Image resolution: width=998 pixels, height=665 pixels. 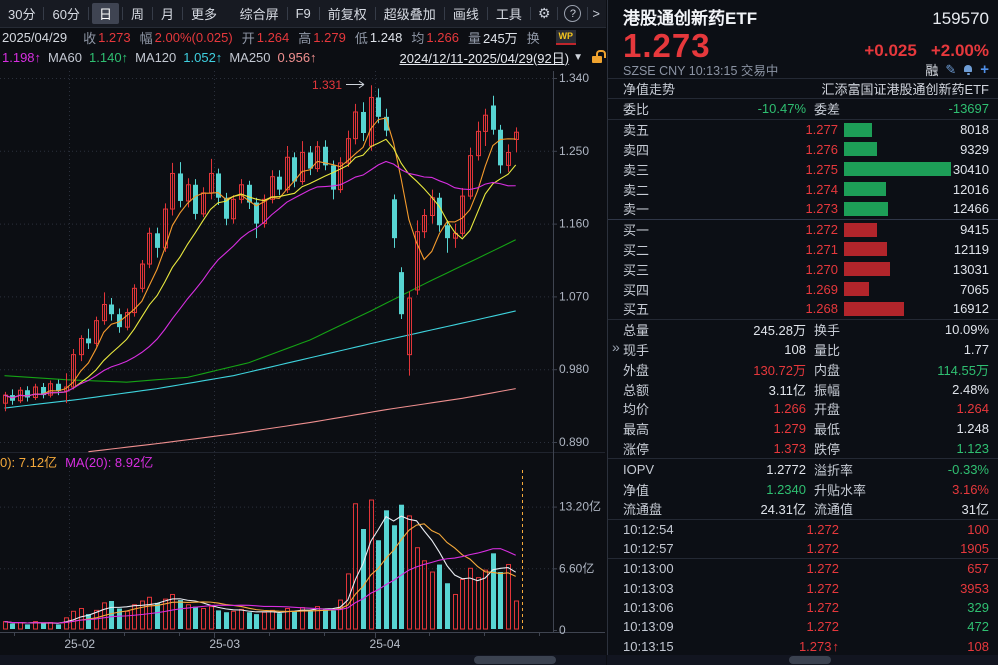 I want to click on order-level-label: 卖五, so click(x=636, y=131).